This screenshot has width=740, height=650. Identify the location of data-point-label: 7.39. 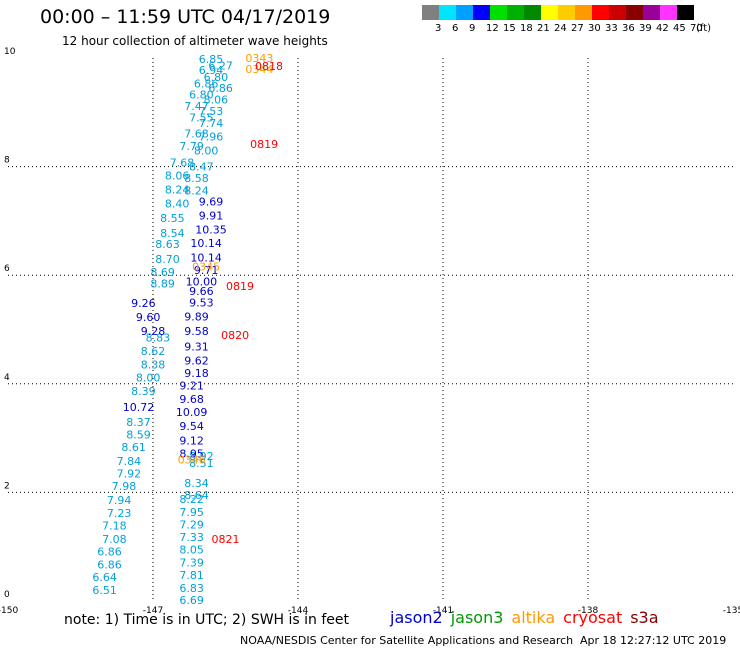
(191, 562).